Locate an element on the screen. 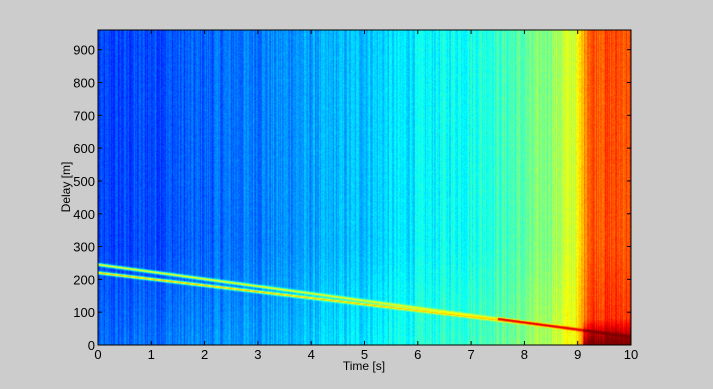 The image size is (713, 389). x-tick-label: 4 is located at coordinates (311, 354).